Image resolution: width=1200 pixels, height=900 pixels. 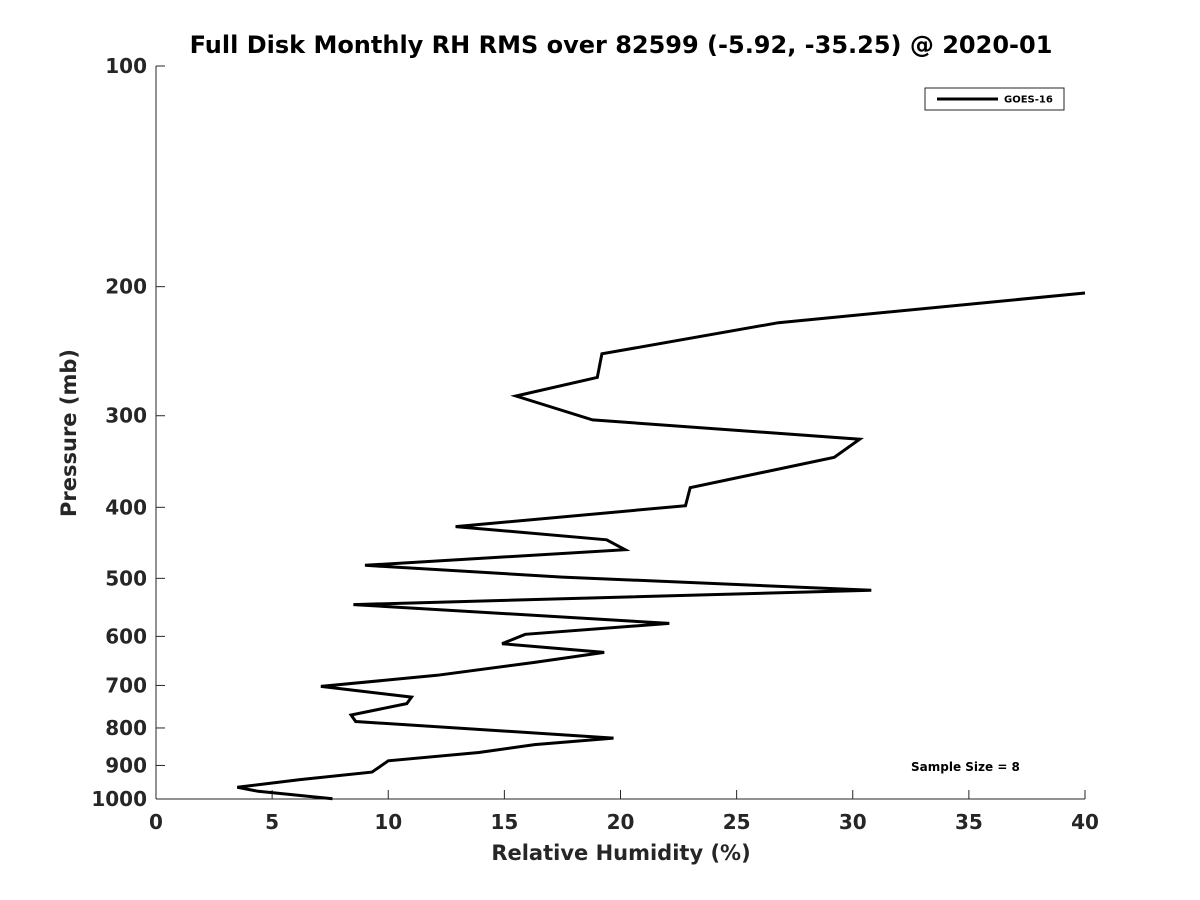 I want to click on y-tick-label: 800, so click(x=126, y=728).